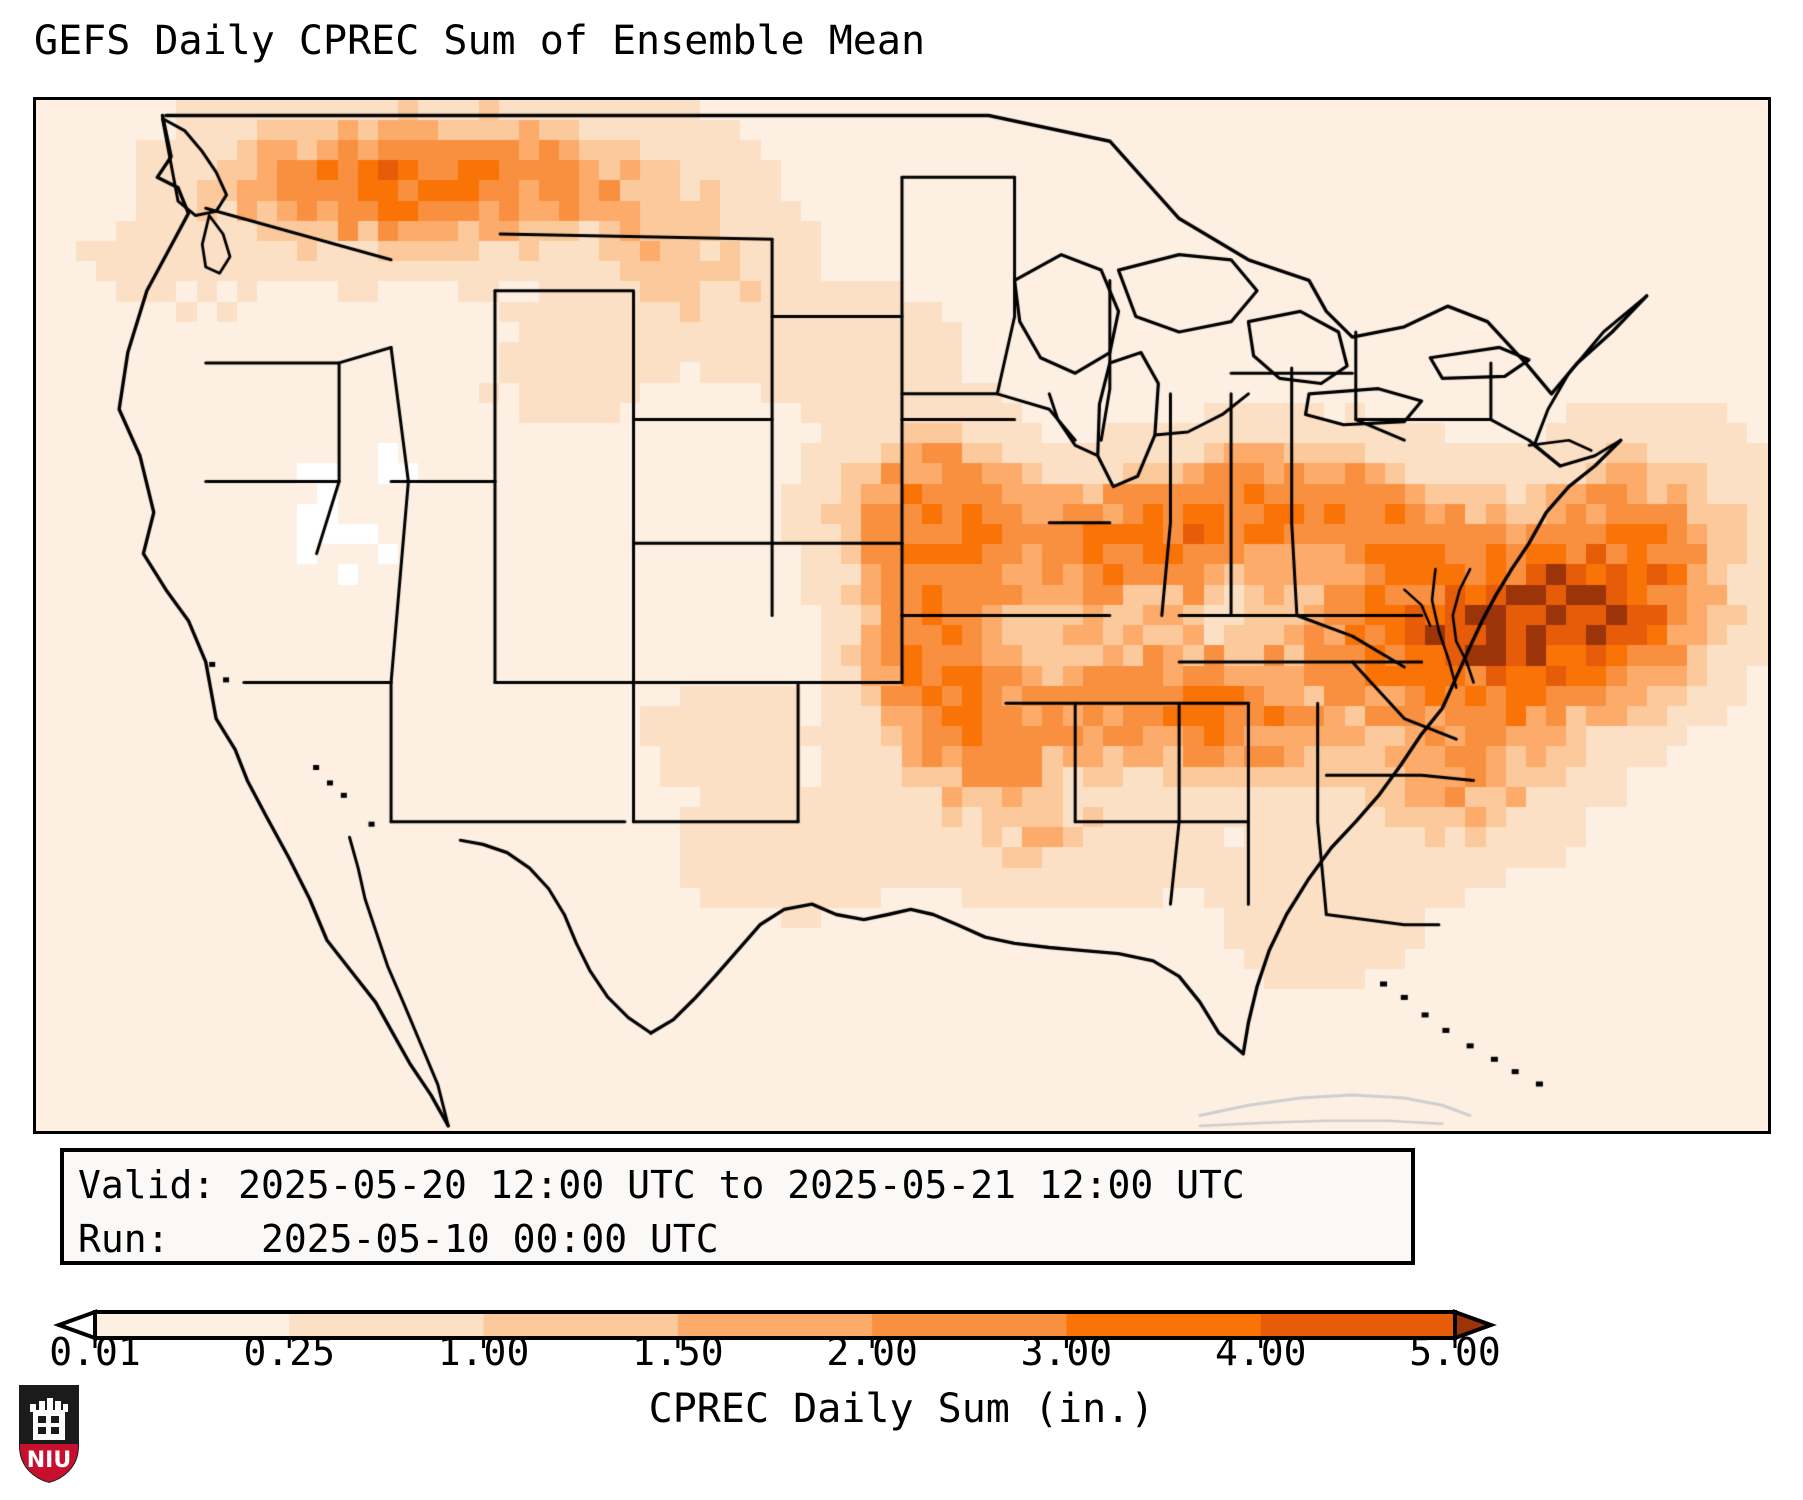 The height and width of the screenshot is (1500, 1803). What do you see at coordinates (289, 1352) in the screenshot?
I see `colorbar-tick-0.25: 0.25` at bounding box center [289, 1352].